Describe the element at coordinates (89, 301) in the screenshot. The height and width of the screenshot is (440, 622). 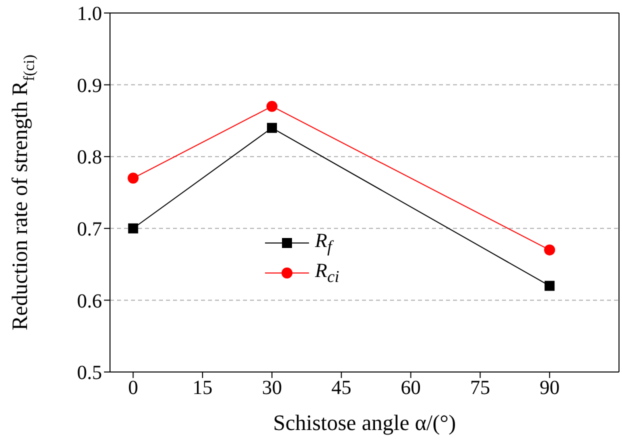
I see `y-tick-label: 0.6` at that location.